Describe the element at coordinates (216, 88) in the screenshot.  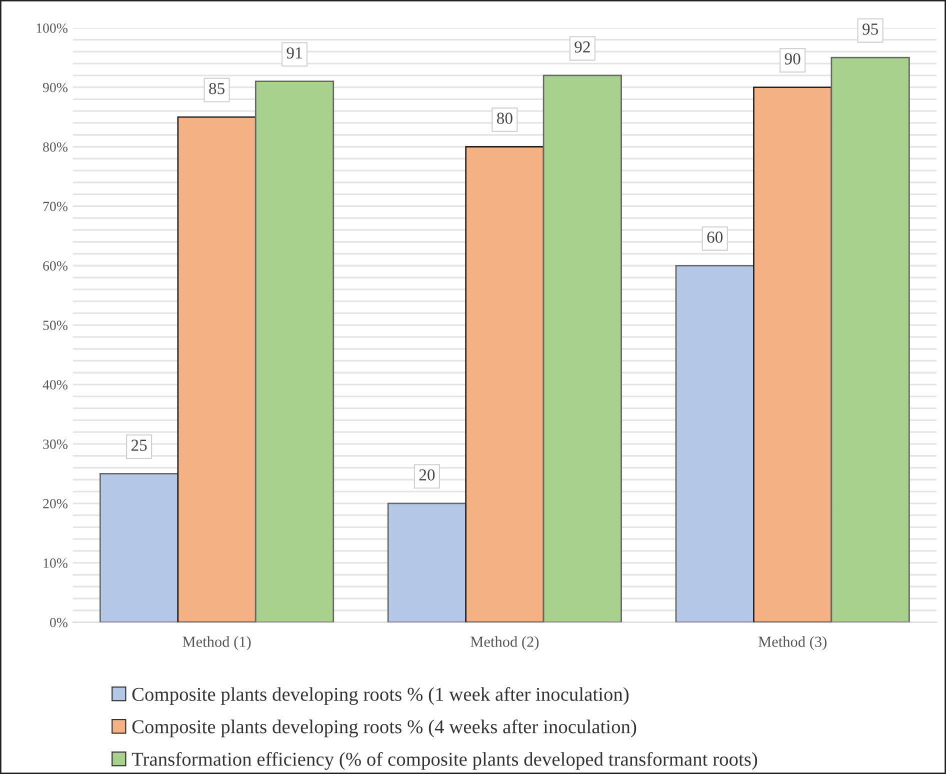
I see `data-label: 85` at that location.